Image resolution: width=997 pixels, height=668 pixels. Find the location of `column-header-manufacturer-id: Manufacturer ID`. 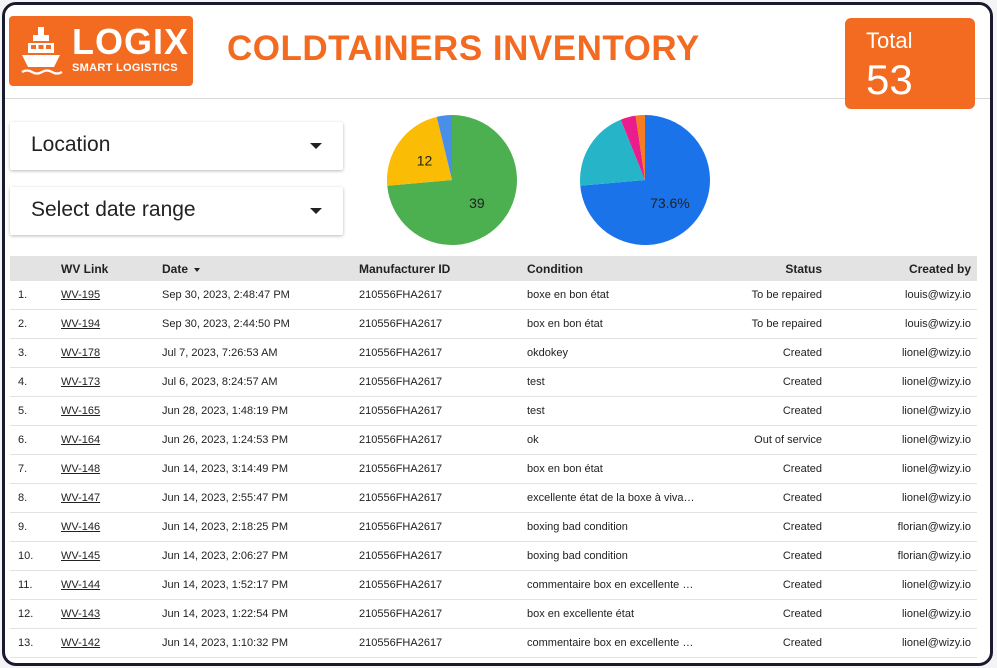

column-header-manufacturer-id: Manufacturer ID is located at coordinates (405, 269).